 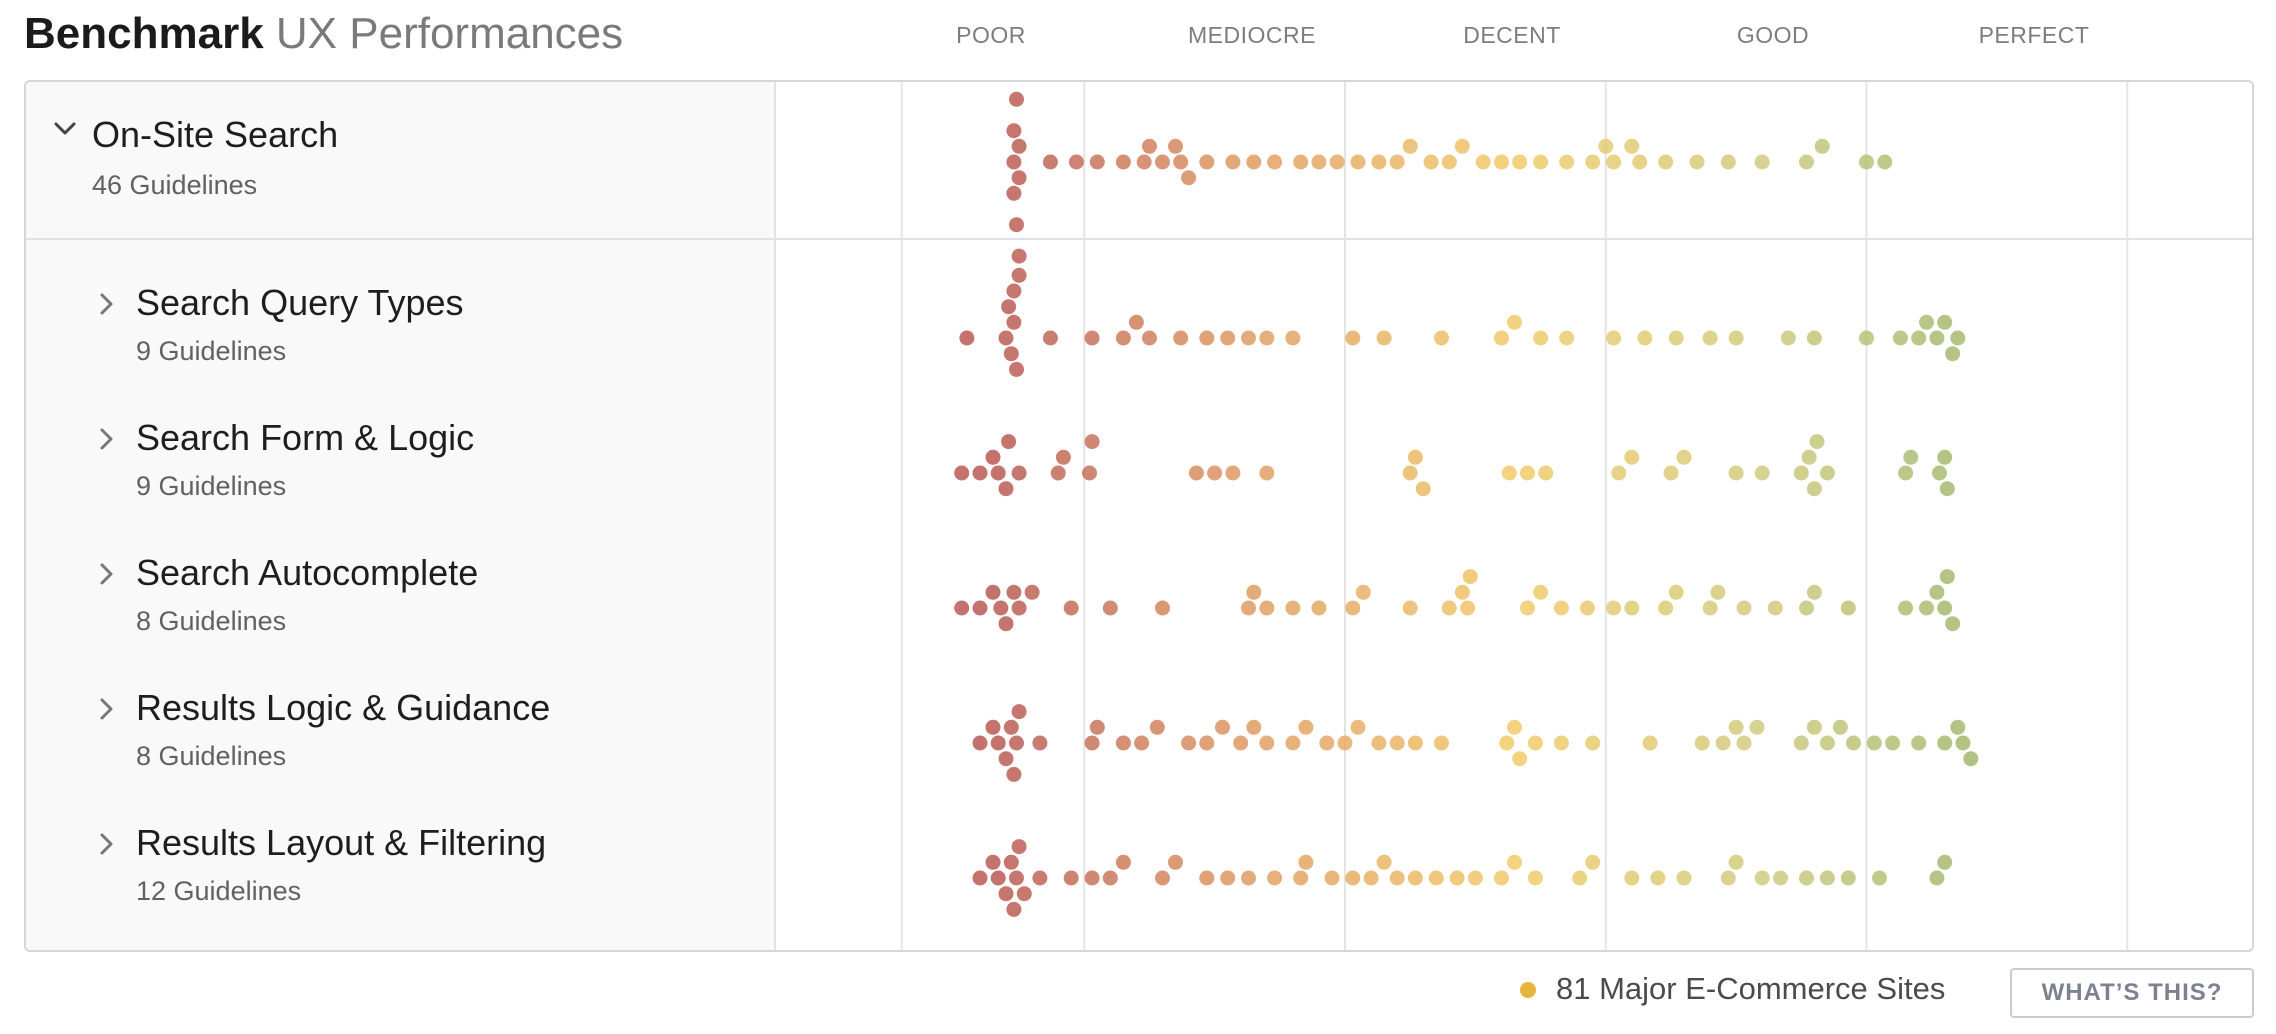 What do you see at coordinates (305, 437) in the screenshot?
I see `row-title-search-form-logic: Search Form & Logic` at bounding box center [305, 437].